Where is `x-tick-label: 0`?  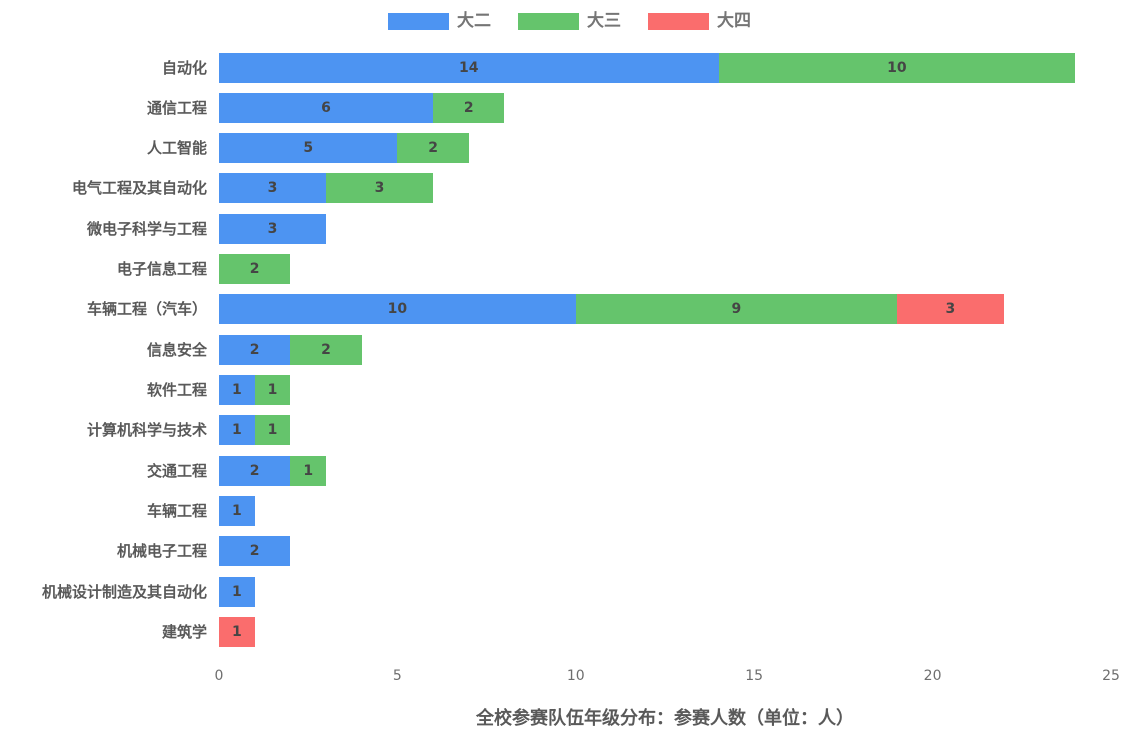 x-tick-label: 0 is located at coordinates (219, 676).